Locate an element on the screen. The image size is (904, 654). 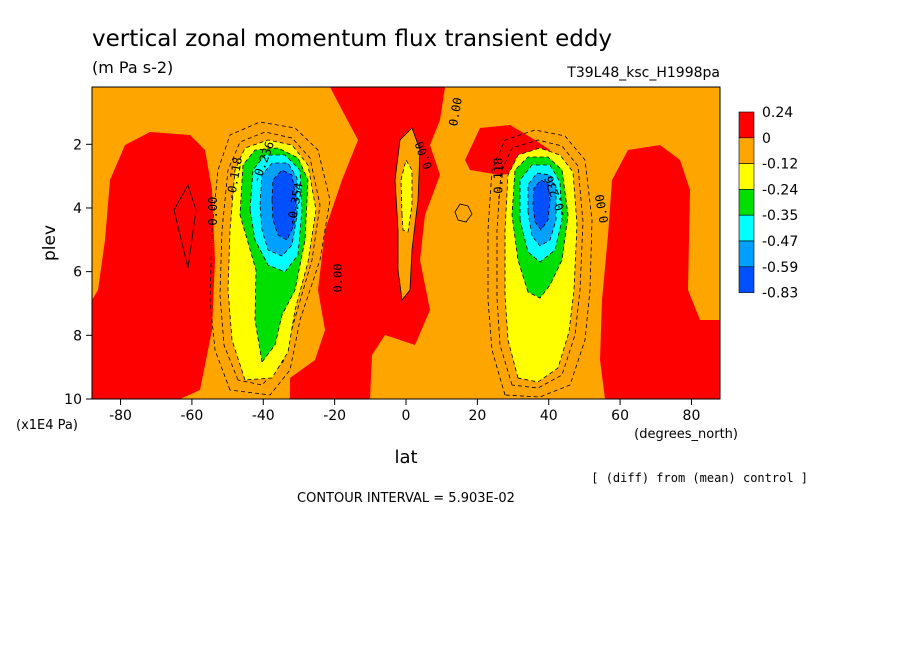
region-red-north is located at coordinates (660, 272).